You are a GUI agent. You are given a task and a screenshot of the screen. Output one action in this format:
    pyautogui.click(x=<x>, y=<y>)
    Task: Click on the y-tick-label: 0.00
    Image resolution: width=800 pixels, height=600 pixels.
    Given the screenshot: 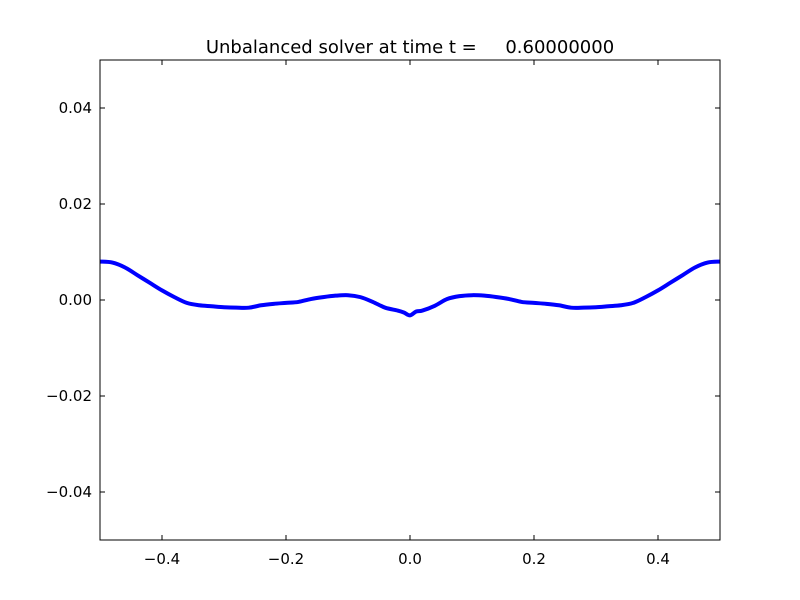 What is the action you would take?
    pyautogui.click(x=75, y=300)
    